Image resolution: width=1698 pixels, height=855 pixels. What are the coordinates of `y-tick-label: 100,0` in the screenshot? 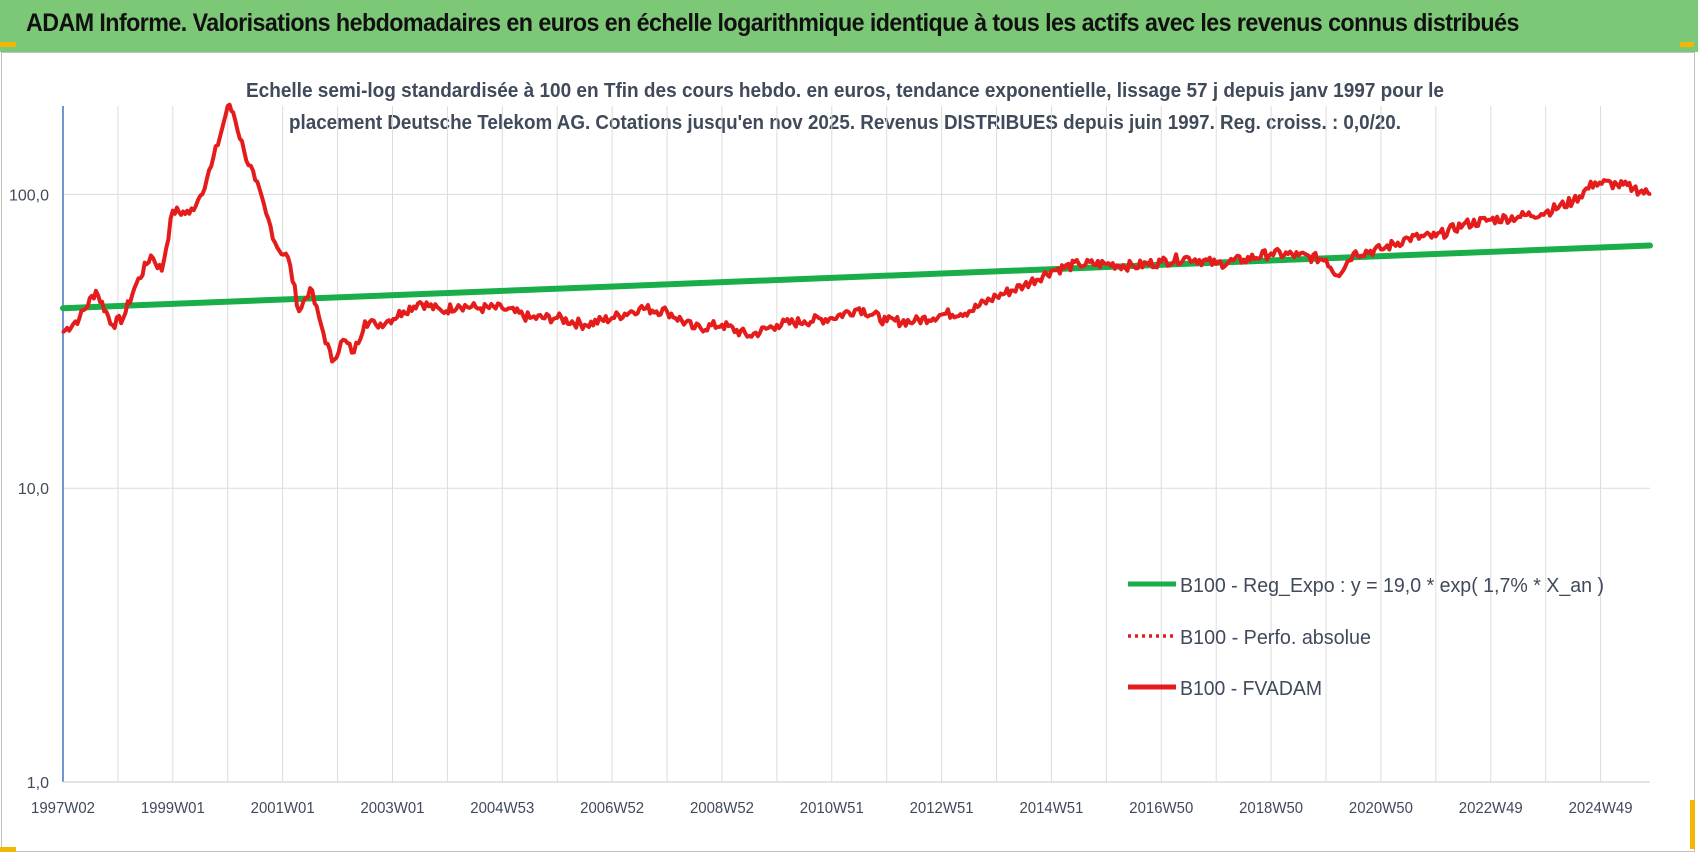 It's located at (29, 195).